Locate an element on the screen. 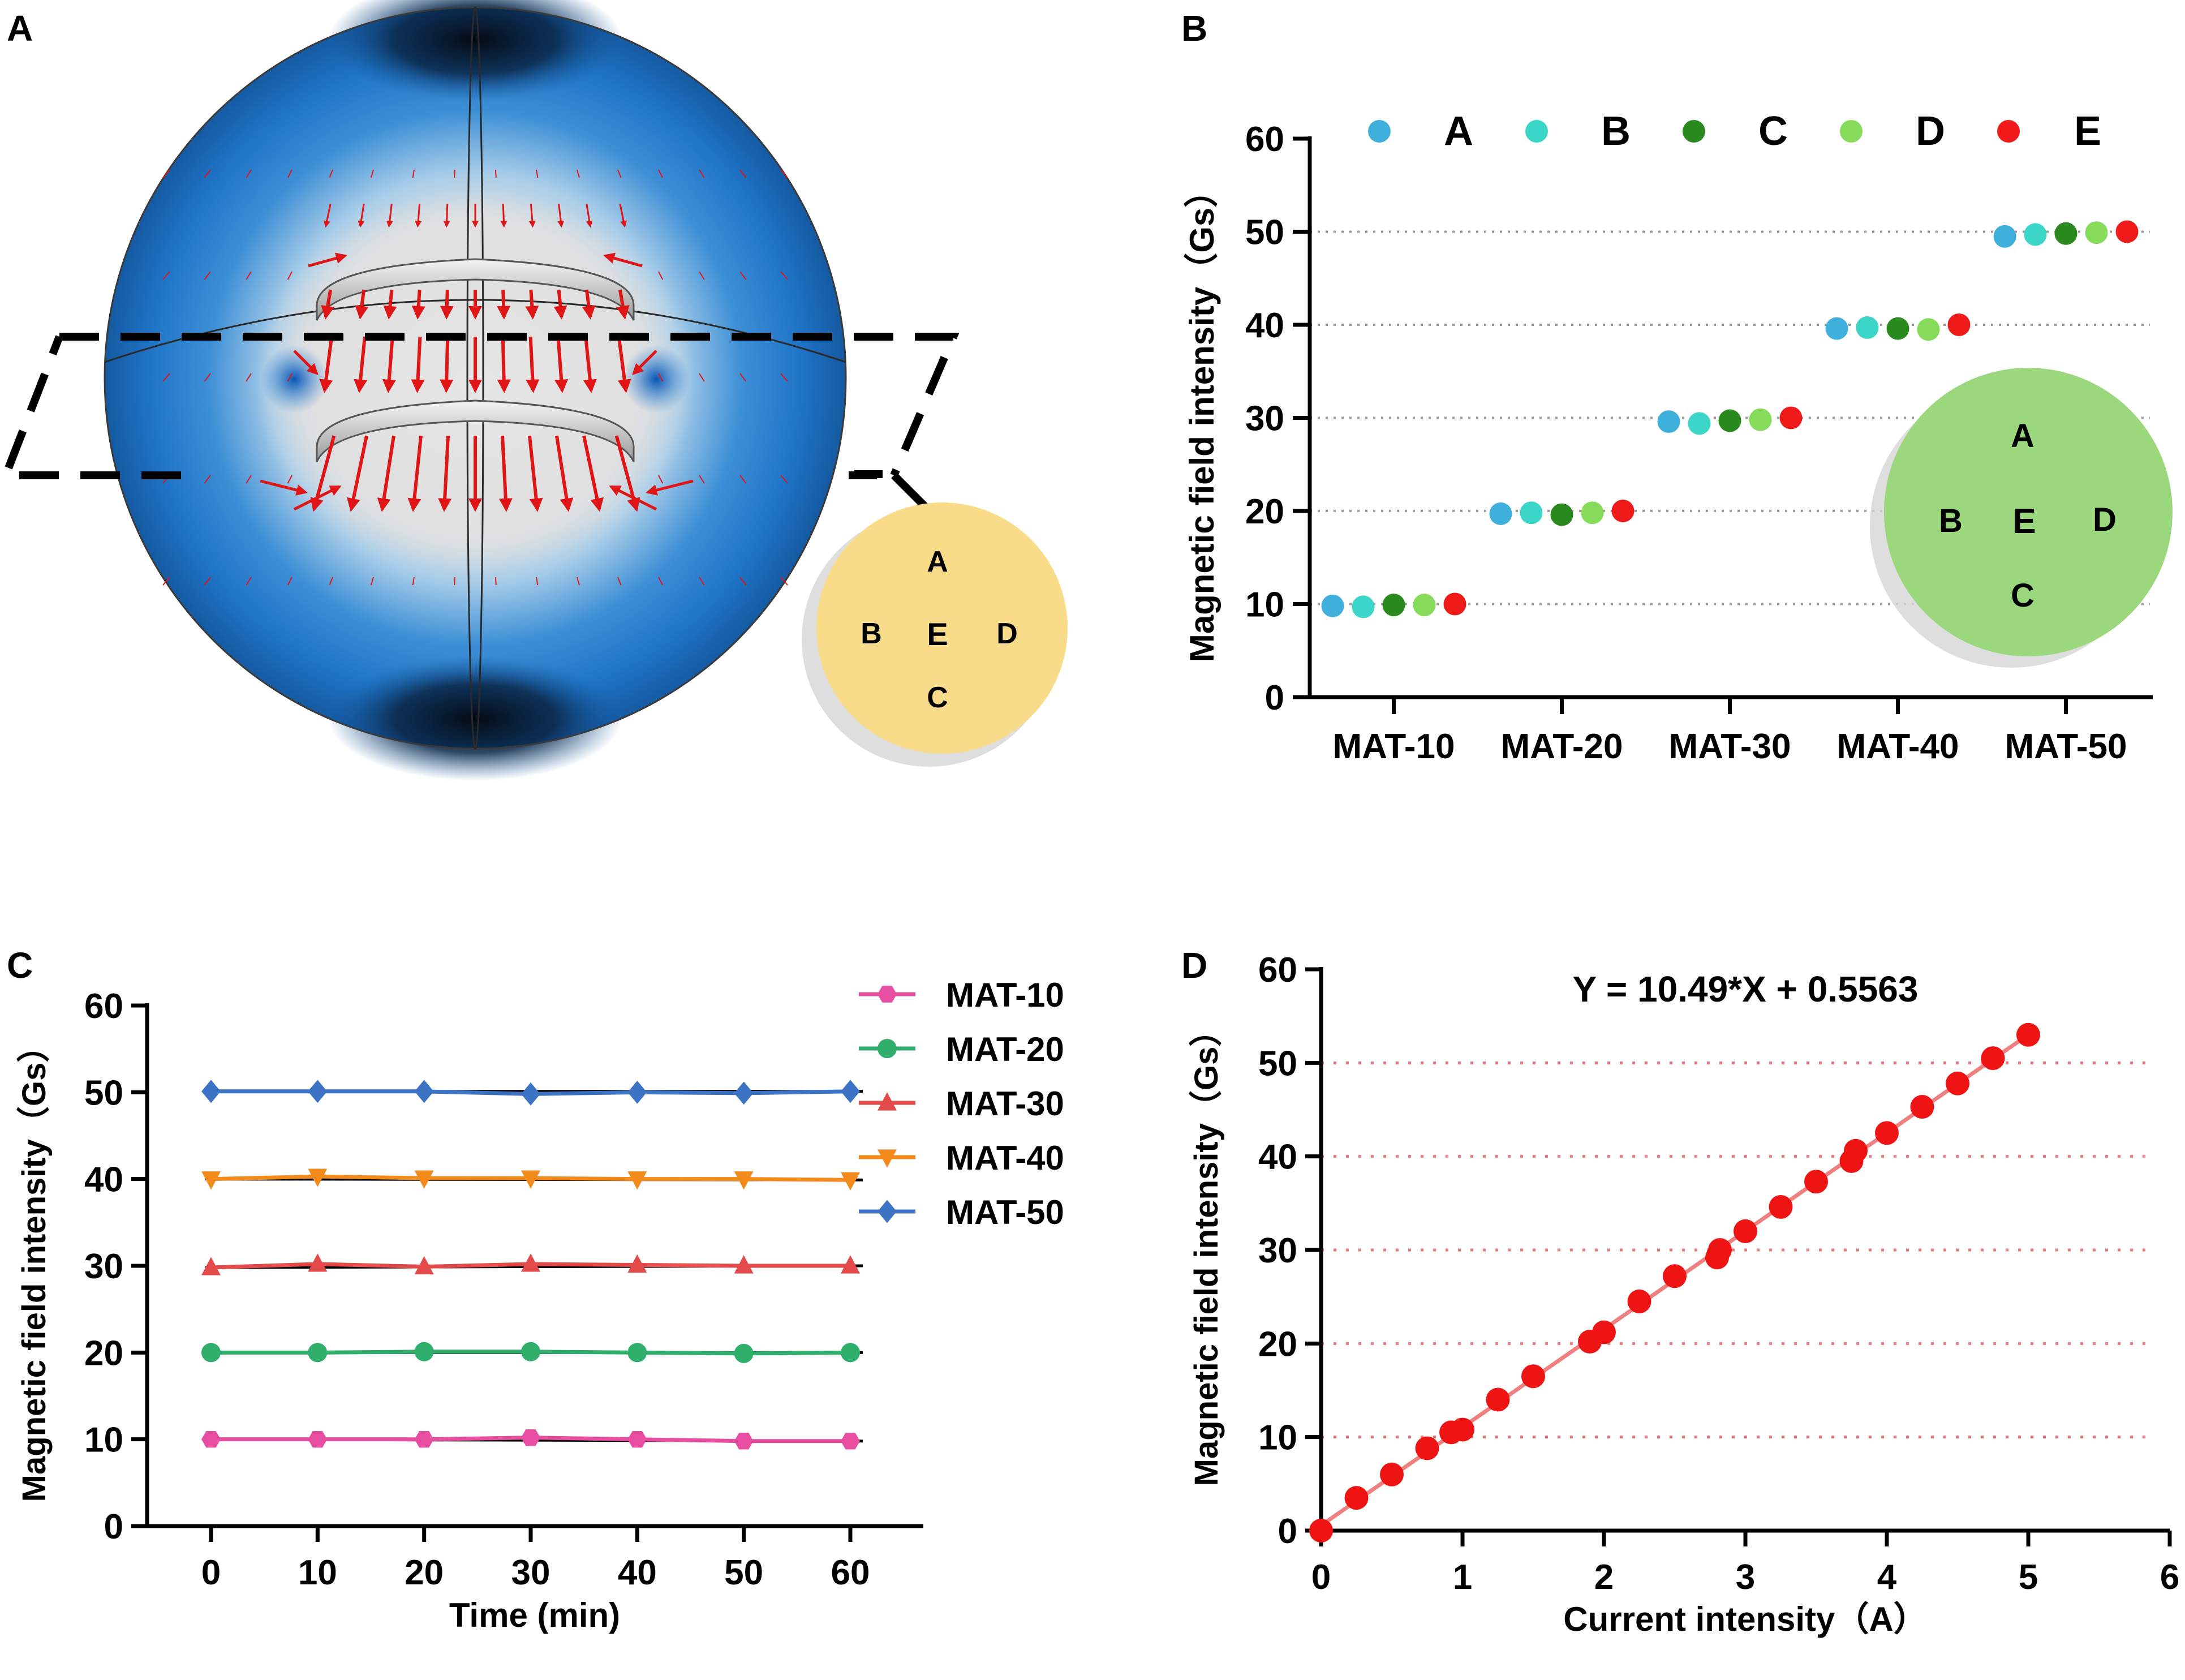  x-axis-label: Time (min) is located at coordinates (534, 1615).